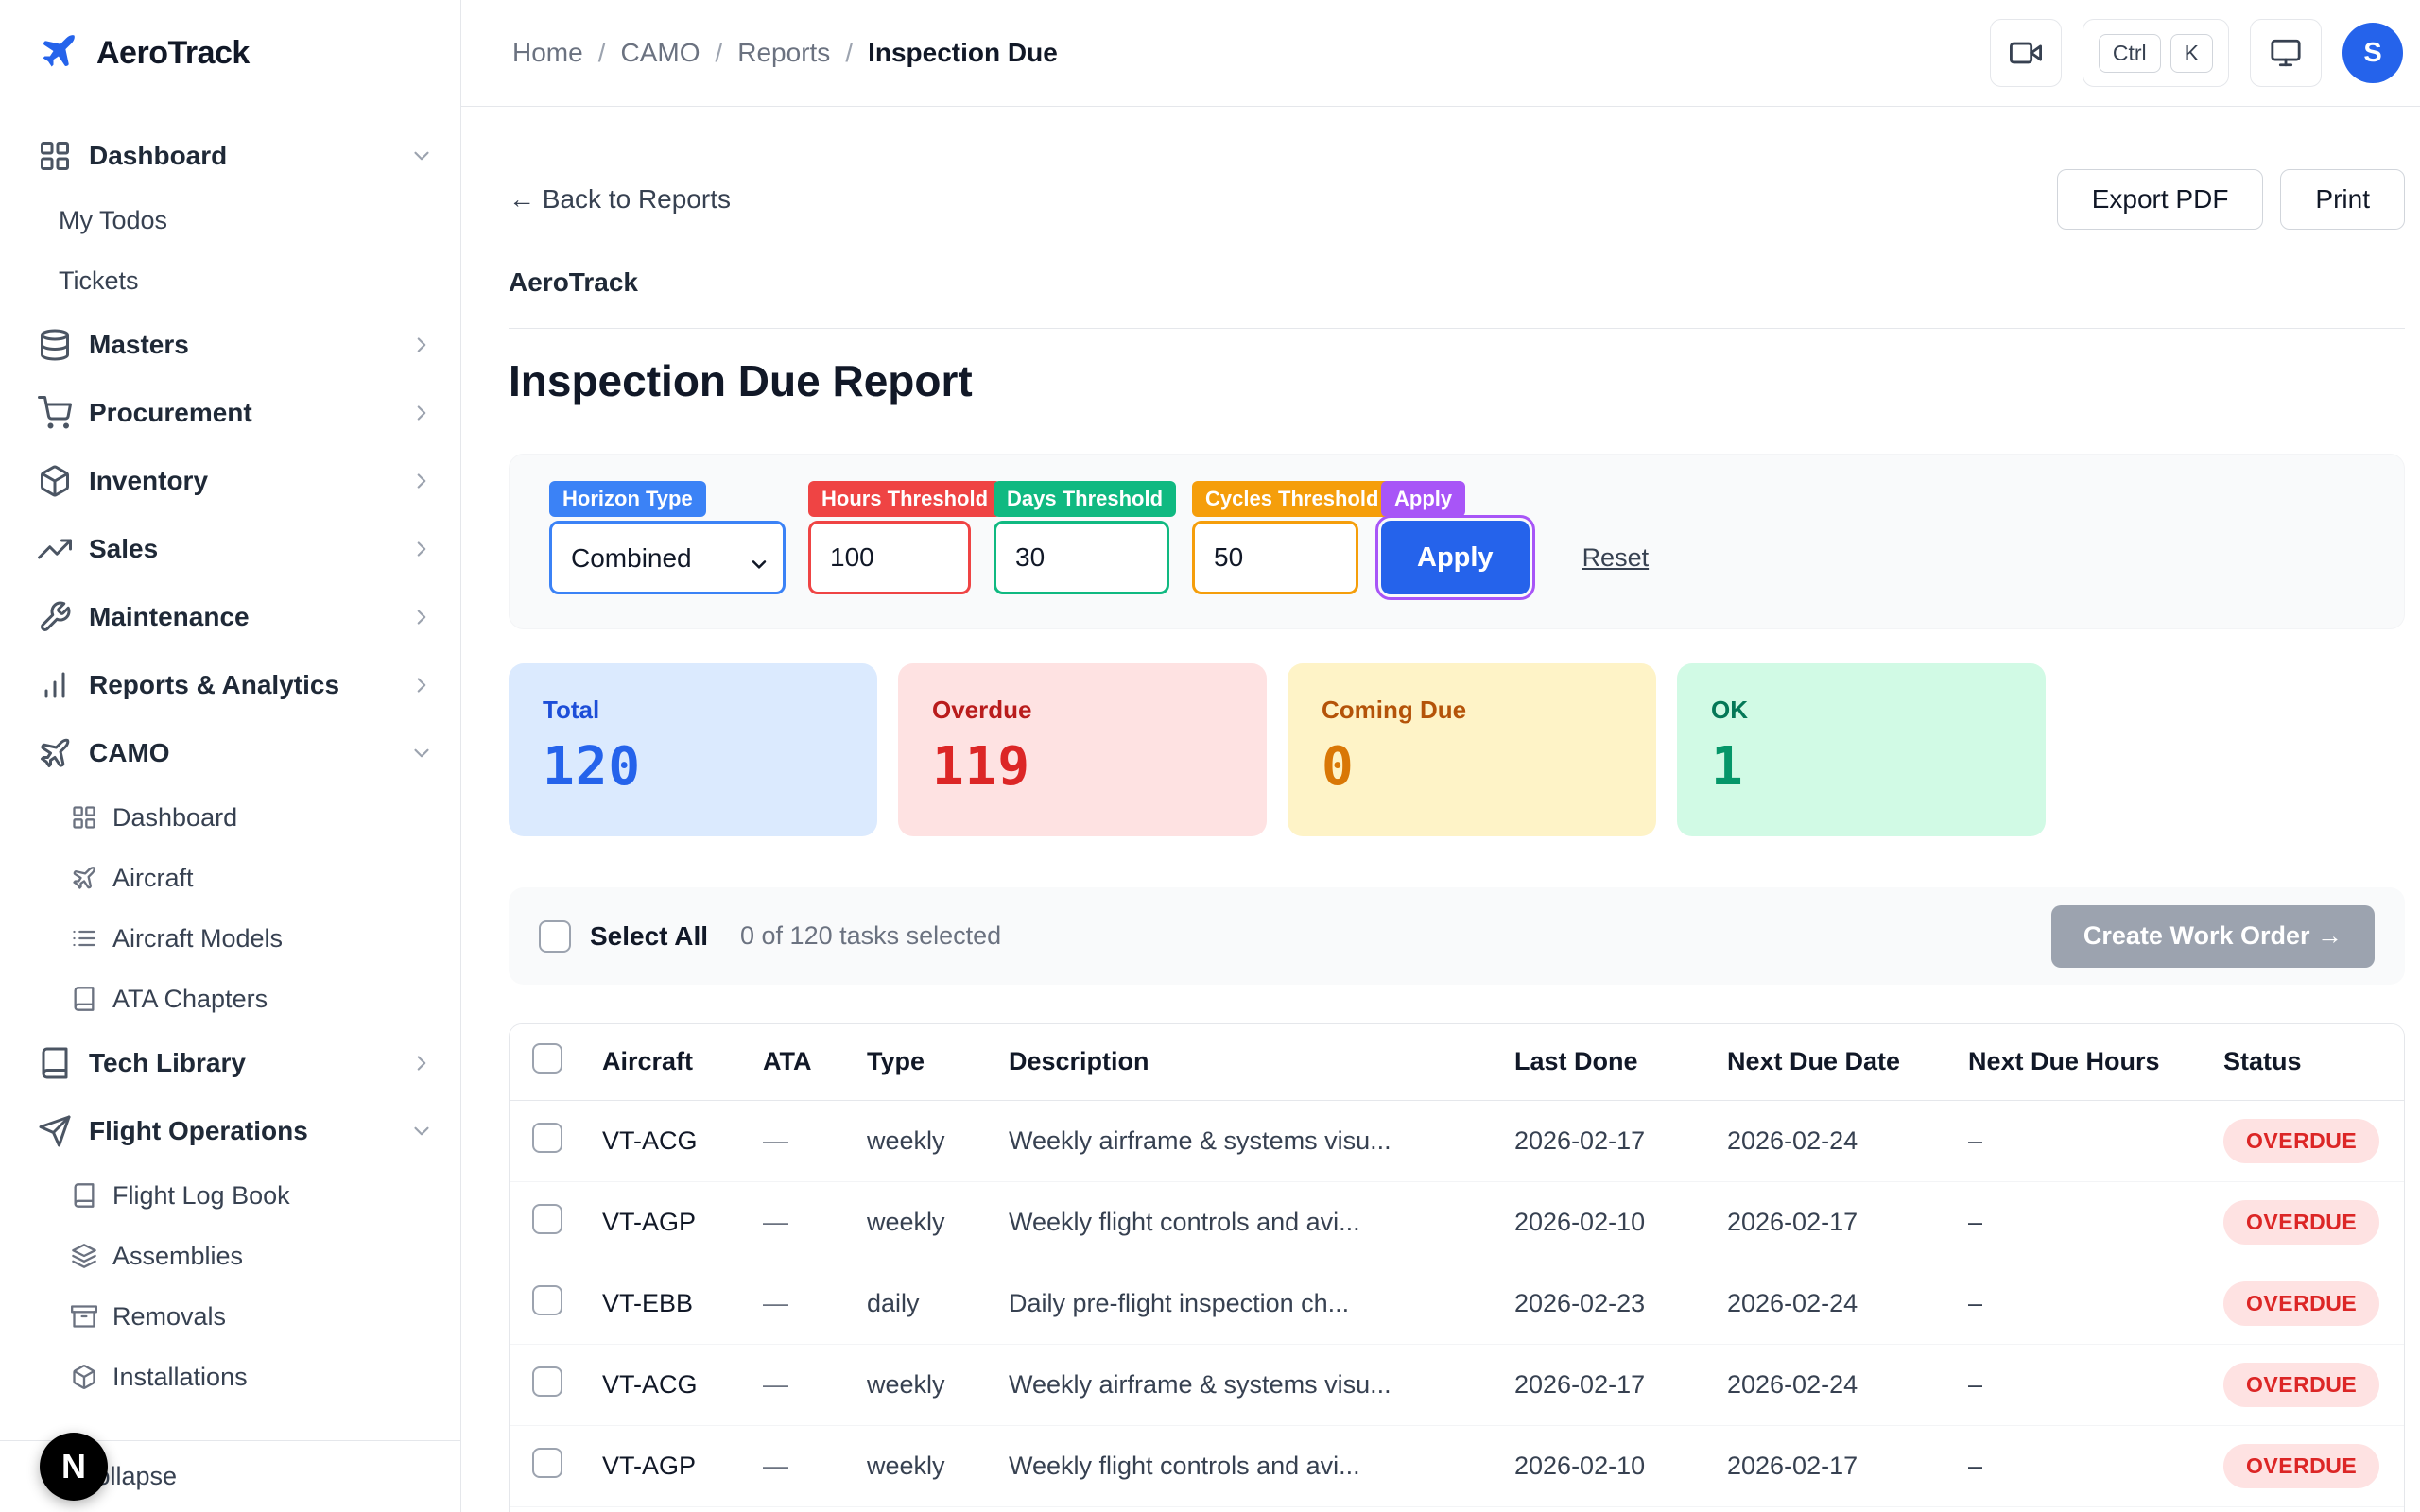  Describe the element at coordinates (2304, 1062) in the screenshot. I see `column-header-status: Status` at that location.